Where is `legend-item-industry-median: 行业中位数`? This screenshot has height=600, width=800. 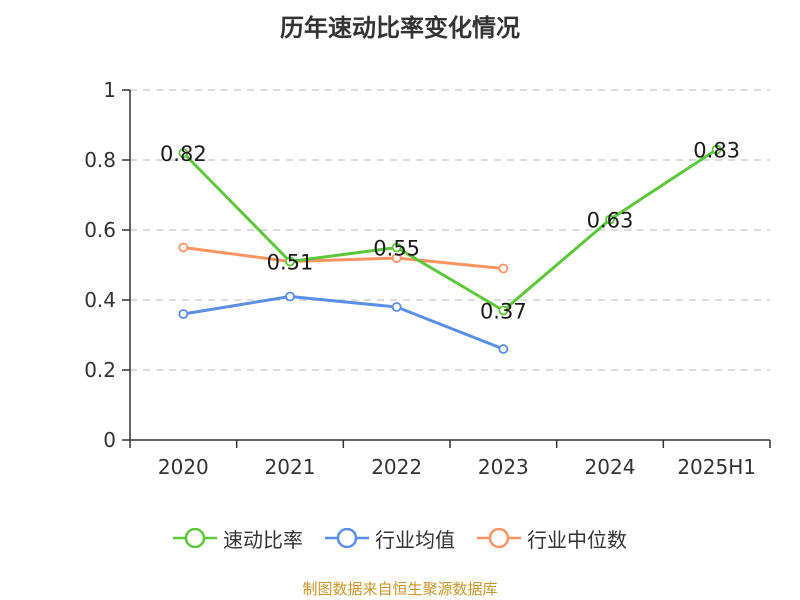
legend-item-industry-median: 行业中位数 is located at coordinates (552, 538).